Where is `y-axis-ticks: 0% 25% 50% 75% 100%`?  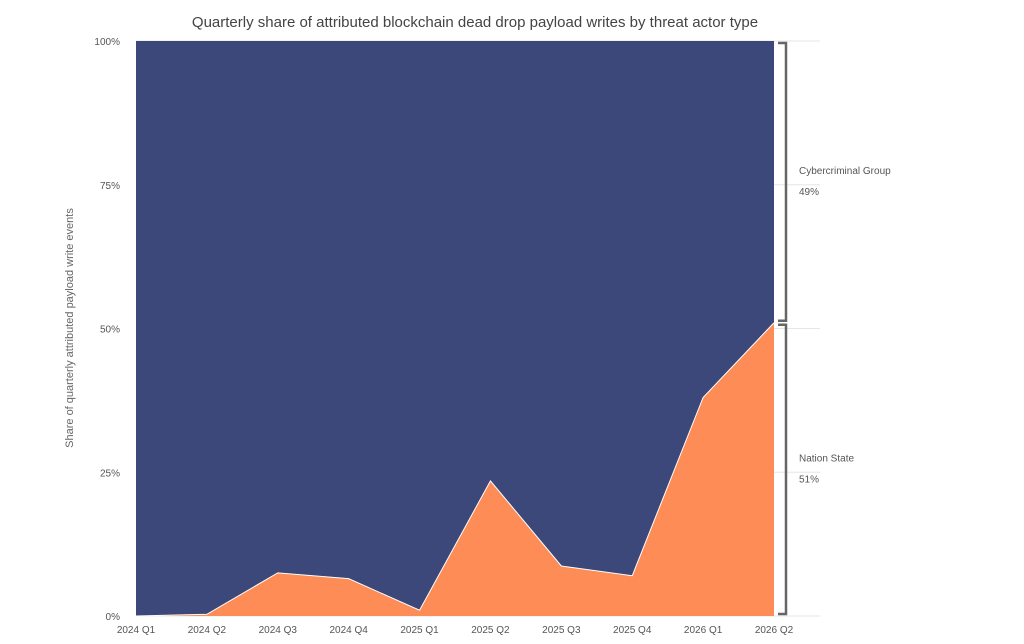
y-axis-ticks: 0% 25% 50% 75% 100% is located at coordinates (107, 330).